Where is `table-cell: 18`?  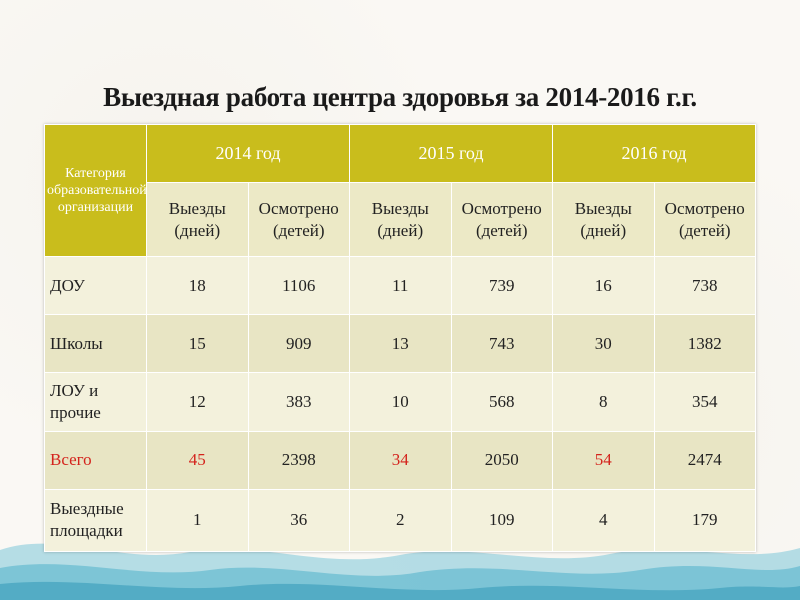
table-cell: 18 is located at coordinates (197, 285).